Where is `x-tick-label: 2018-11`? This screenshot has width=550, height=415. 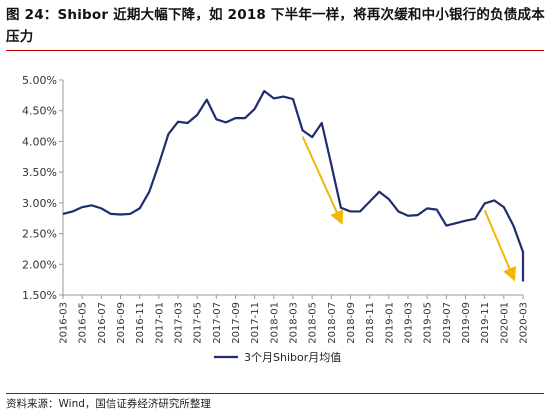 x-tick-label: 2018-11 is located at coordinates (370, 323).